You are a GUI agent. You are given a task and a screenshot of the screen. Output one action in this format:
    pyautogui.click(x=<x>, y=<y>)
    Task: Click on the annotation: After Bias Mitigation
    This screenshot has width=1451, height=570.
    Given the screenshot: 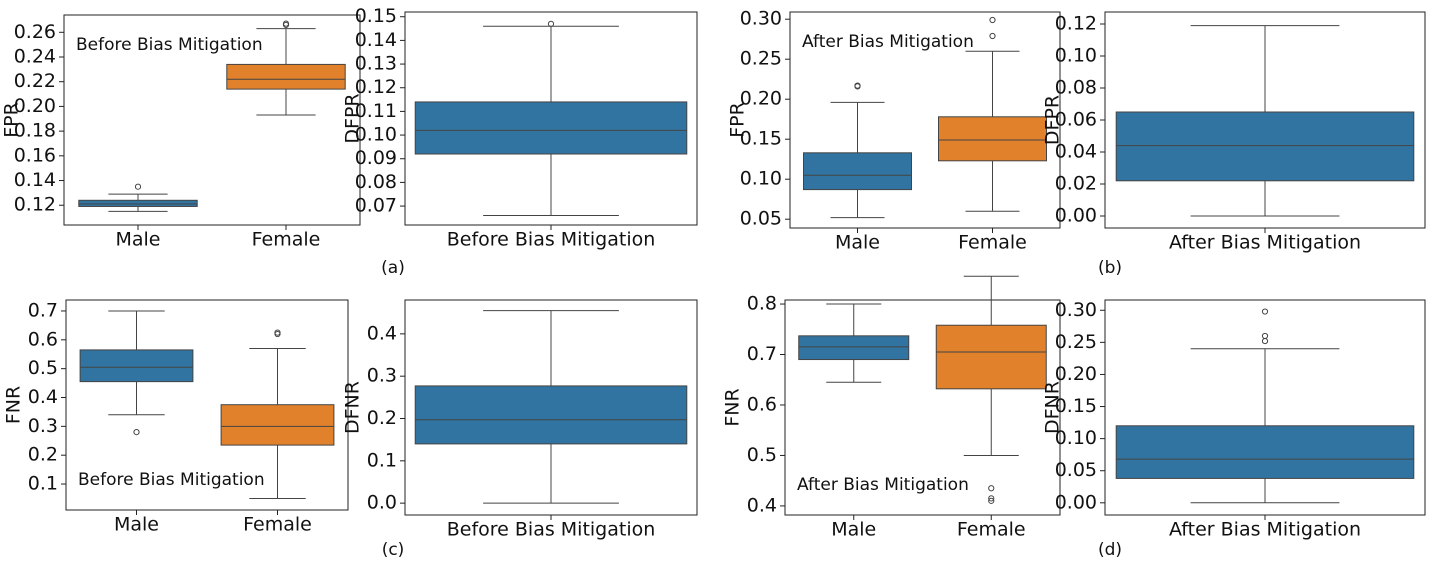 What is the action you would take?
    pyautogui.click(x=888, y=42)
    